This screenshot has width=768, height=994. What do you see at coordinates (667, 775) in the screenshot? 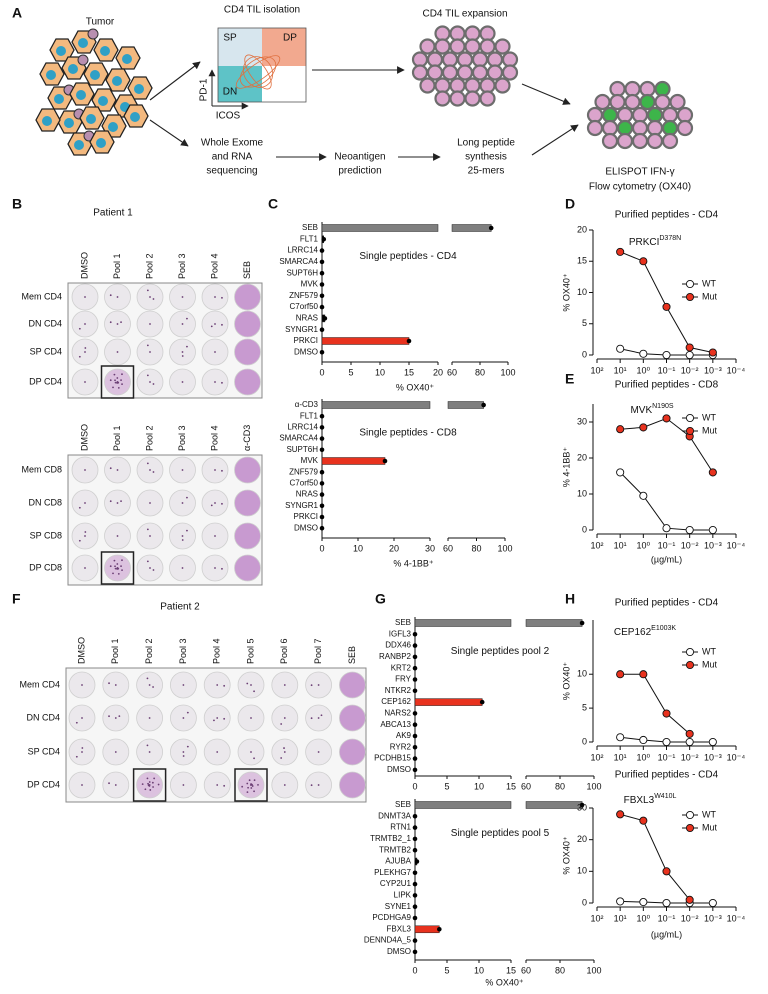
I see `chart-title: Purified peptides - CD4` at bounding box center [667, 775].